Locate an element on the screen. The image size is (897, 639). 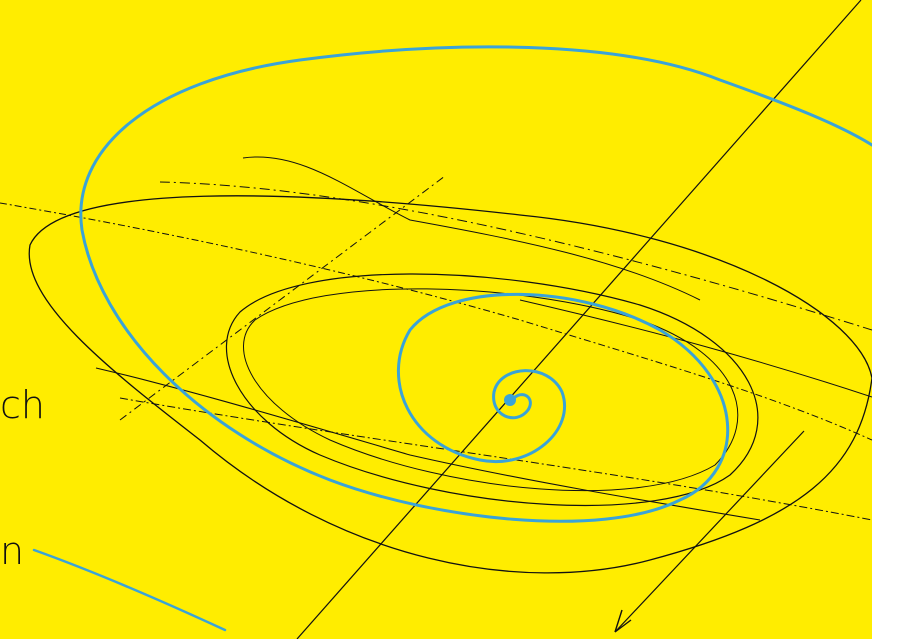
black-sketch-arc-top is located at coordinates (471, 228).